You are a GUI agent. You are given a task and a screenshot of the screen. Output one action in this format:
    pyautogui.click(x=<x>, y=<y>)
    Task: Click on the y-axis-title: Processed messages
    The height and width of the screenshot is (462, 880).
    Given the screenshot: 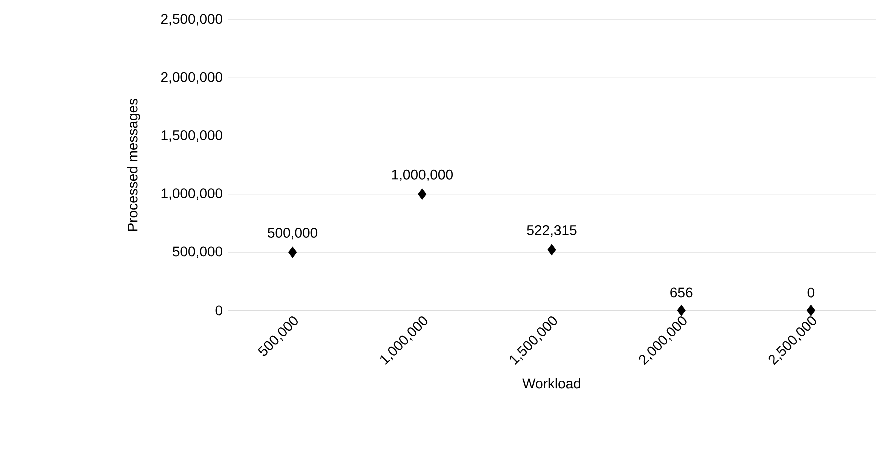 What is the action you would take?
    pyautogui.click(x=134, y=165)
    